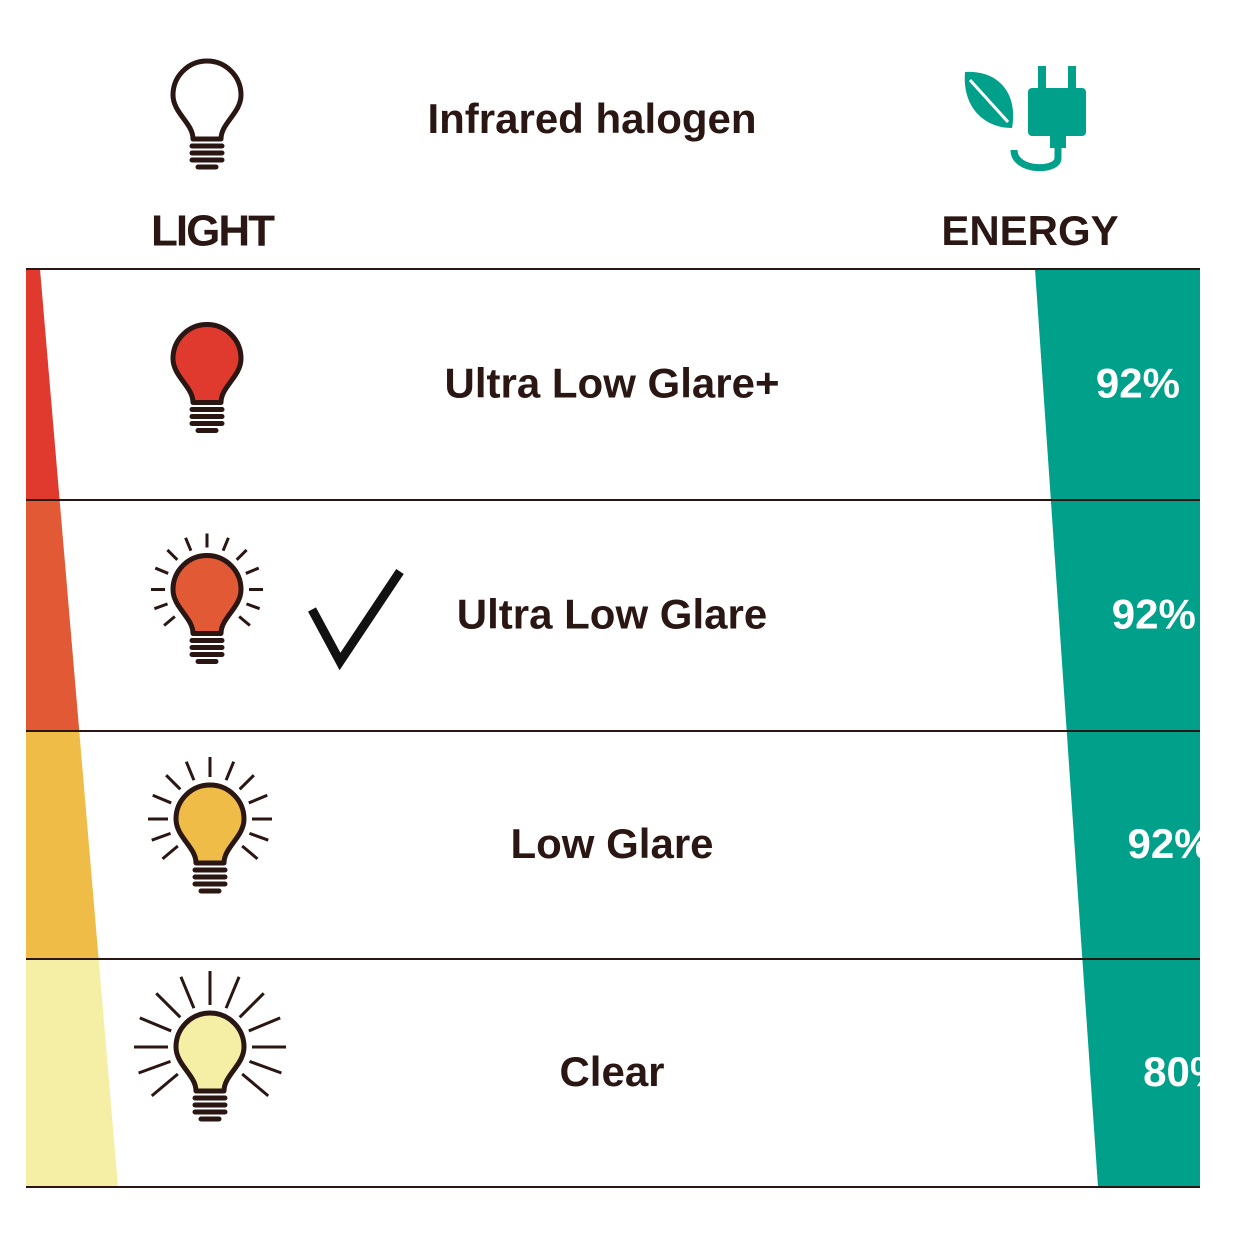 The width and height of the screenshot is (1240, 1245). What do you see at coordinates (612, 614) in the screenshot?
I see `glare-type: Ultra Low Glare` at bounding box center [612, 614].